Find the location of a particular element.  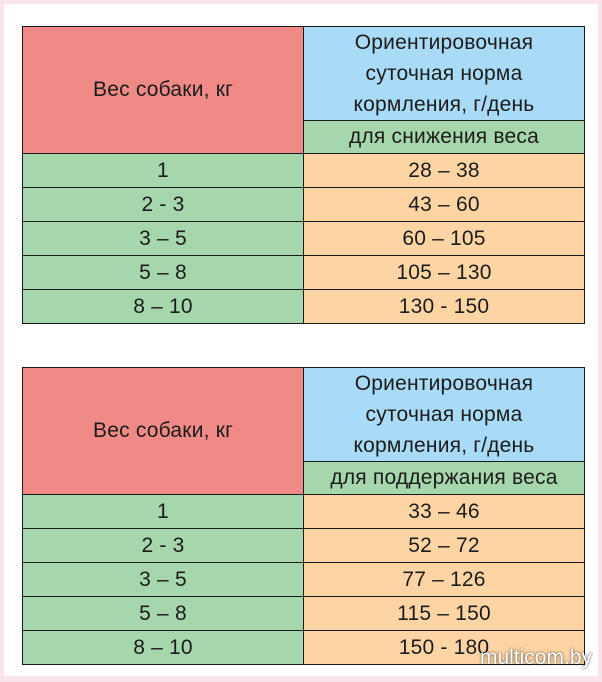

table-row: 2 - 3 52 – 72 is located at coordinates (303, 545).